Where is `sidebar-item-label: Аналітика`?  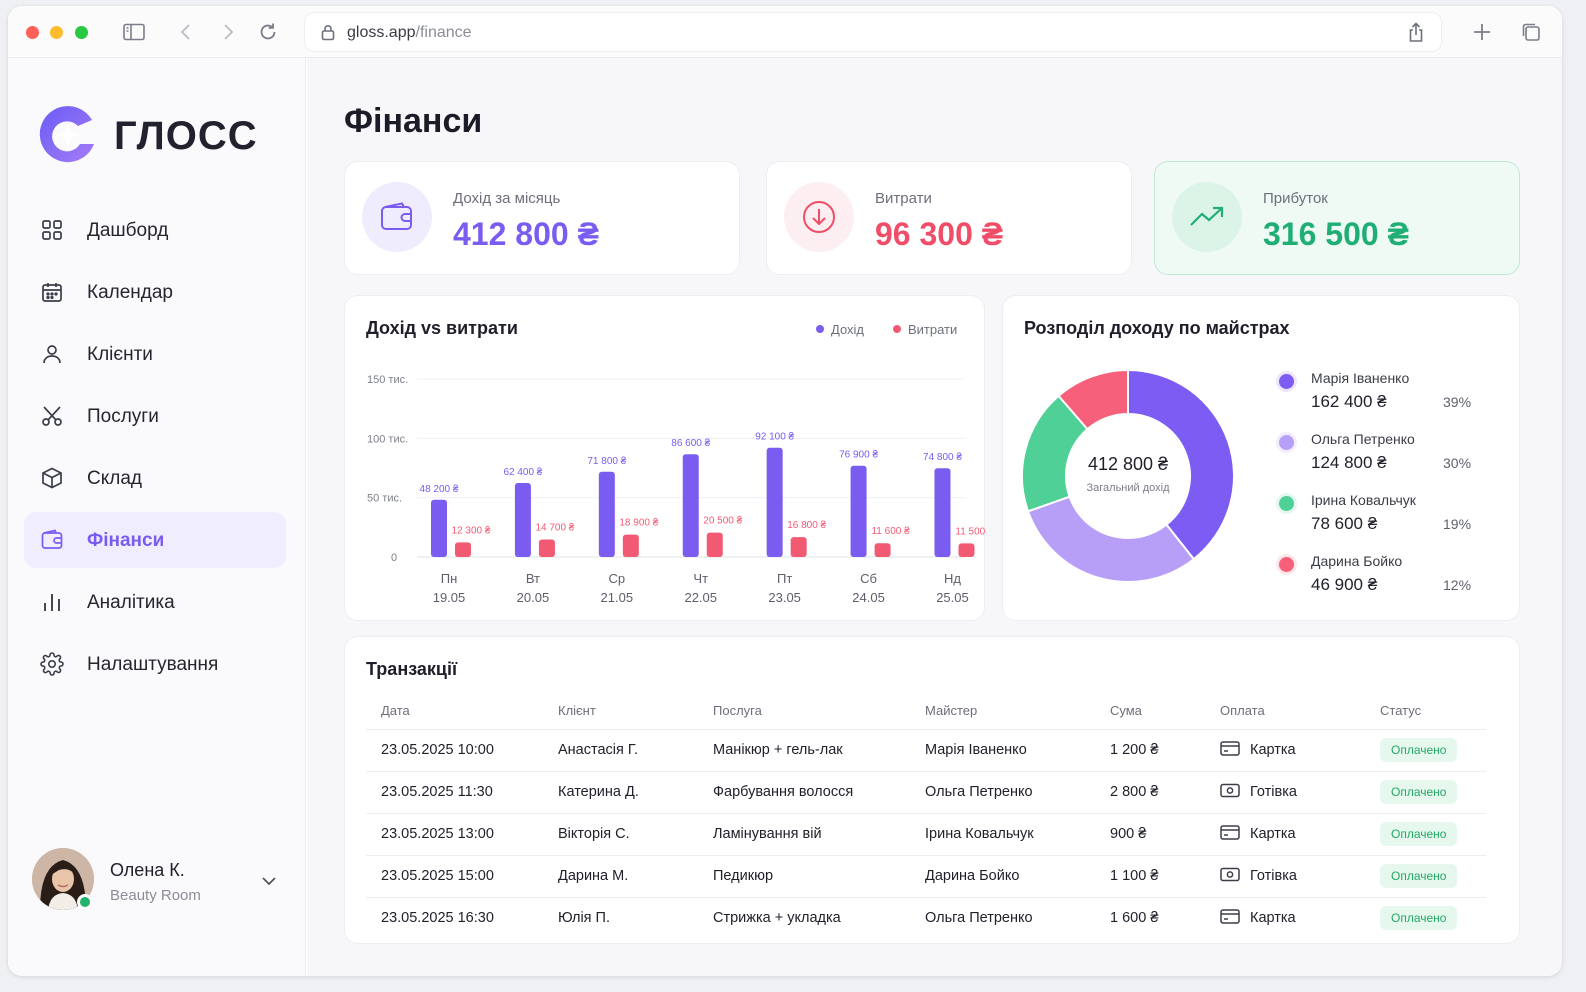 sidebar-item-label: Аналітика is located at coordinates (131, 602).